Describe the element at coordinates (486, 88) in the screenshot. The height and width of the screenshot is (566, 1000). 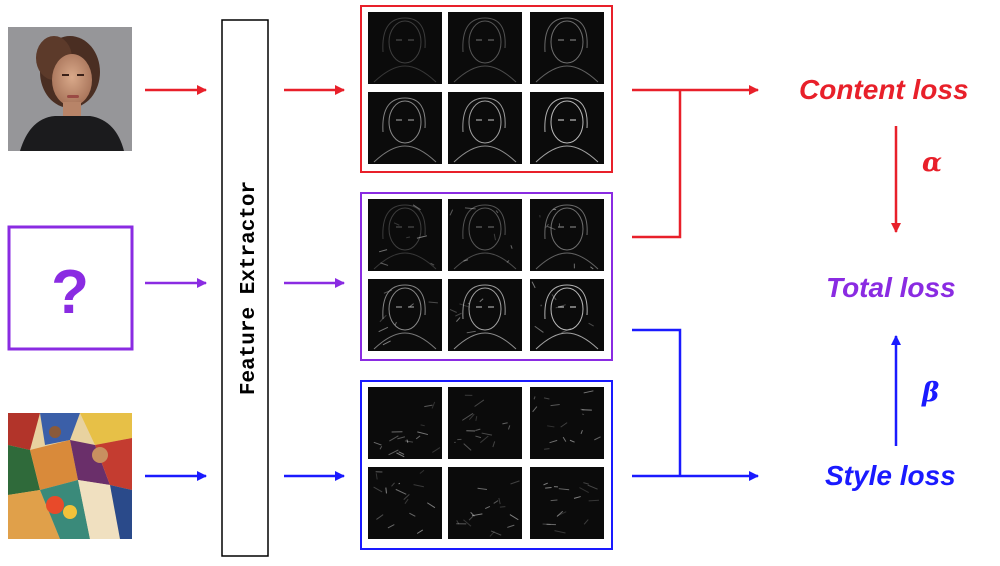
I see `content-feature-maps` at that location.